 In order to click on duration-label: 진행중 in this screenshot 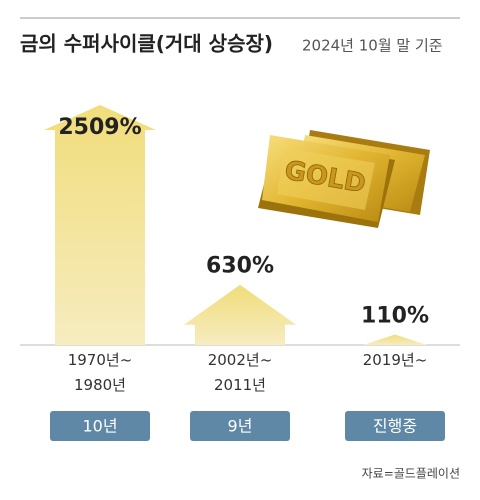, I will do `click(395, 426)`.